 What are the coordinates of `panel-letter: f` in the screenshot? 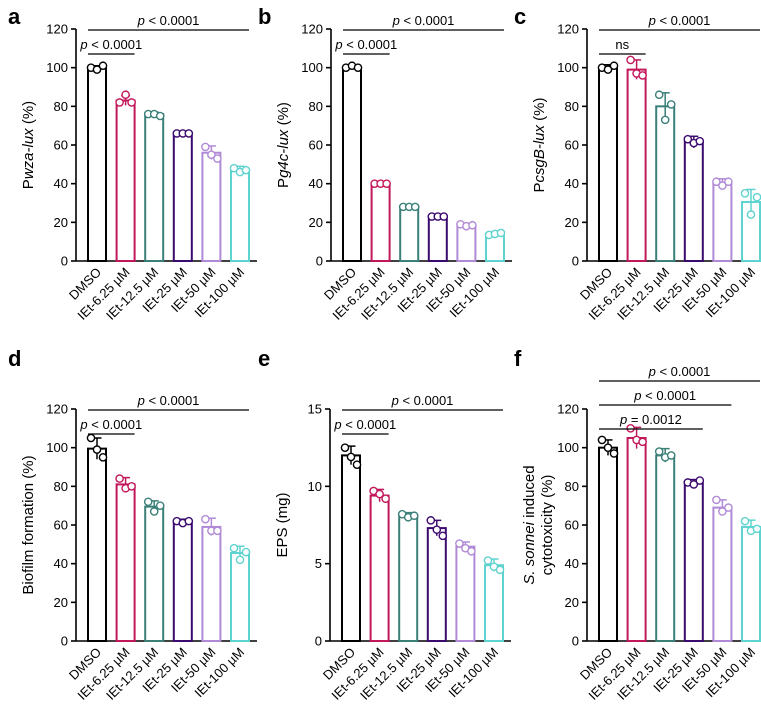 It's located at (518, 358).